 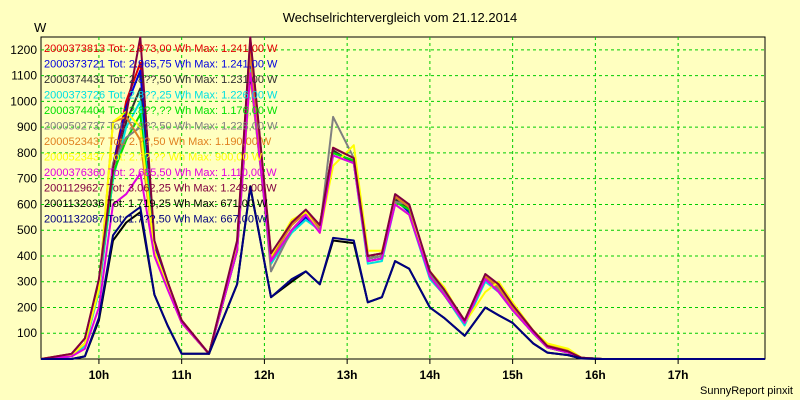 What do you see at coordinates (23, 101) in the screenshot?
I see `y-tick-label: 1000` at bounding box center [23, 101].